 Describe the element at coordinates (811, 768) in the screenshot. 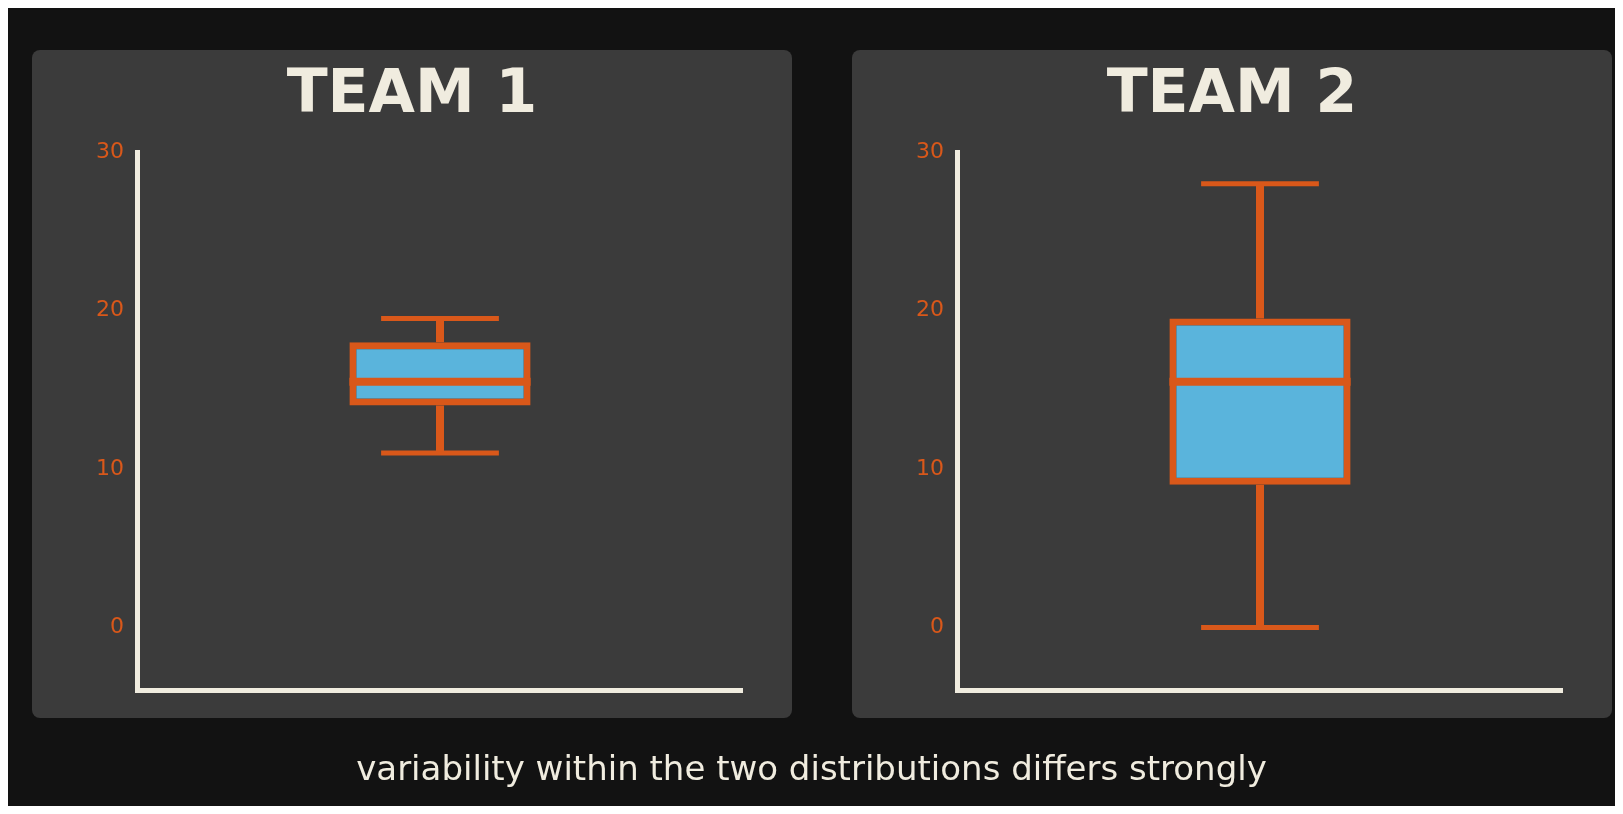

I see `text: variability within the two distributions differs strongly` at that location.